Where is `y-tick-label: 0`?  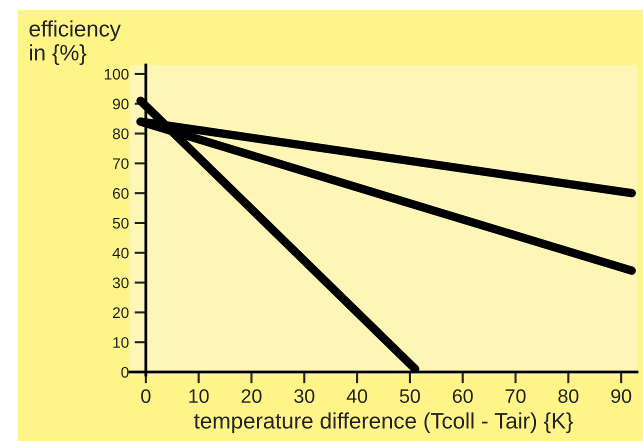 y-tick-label: 0 is located at coordinates (125, 372).